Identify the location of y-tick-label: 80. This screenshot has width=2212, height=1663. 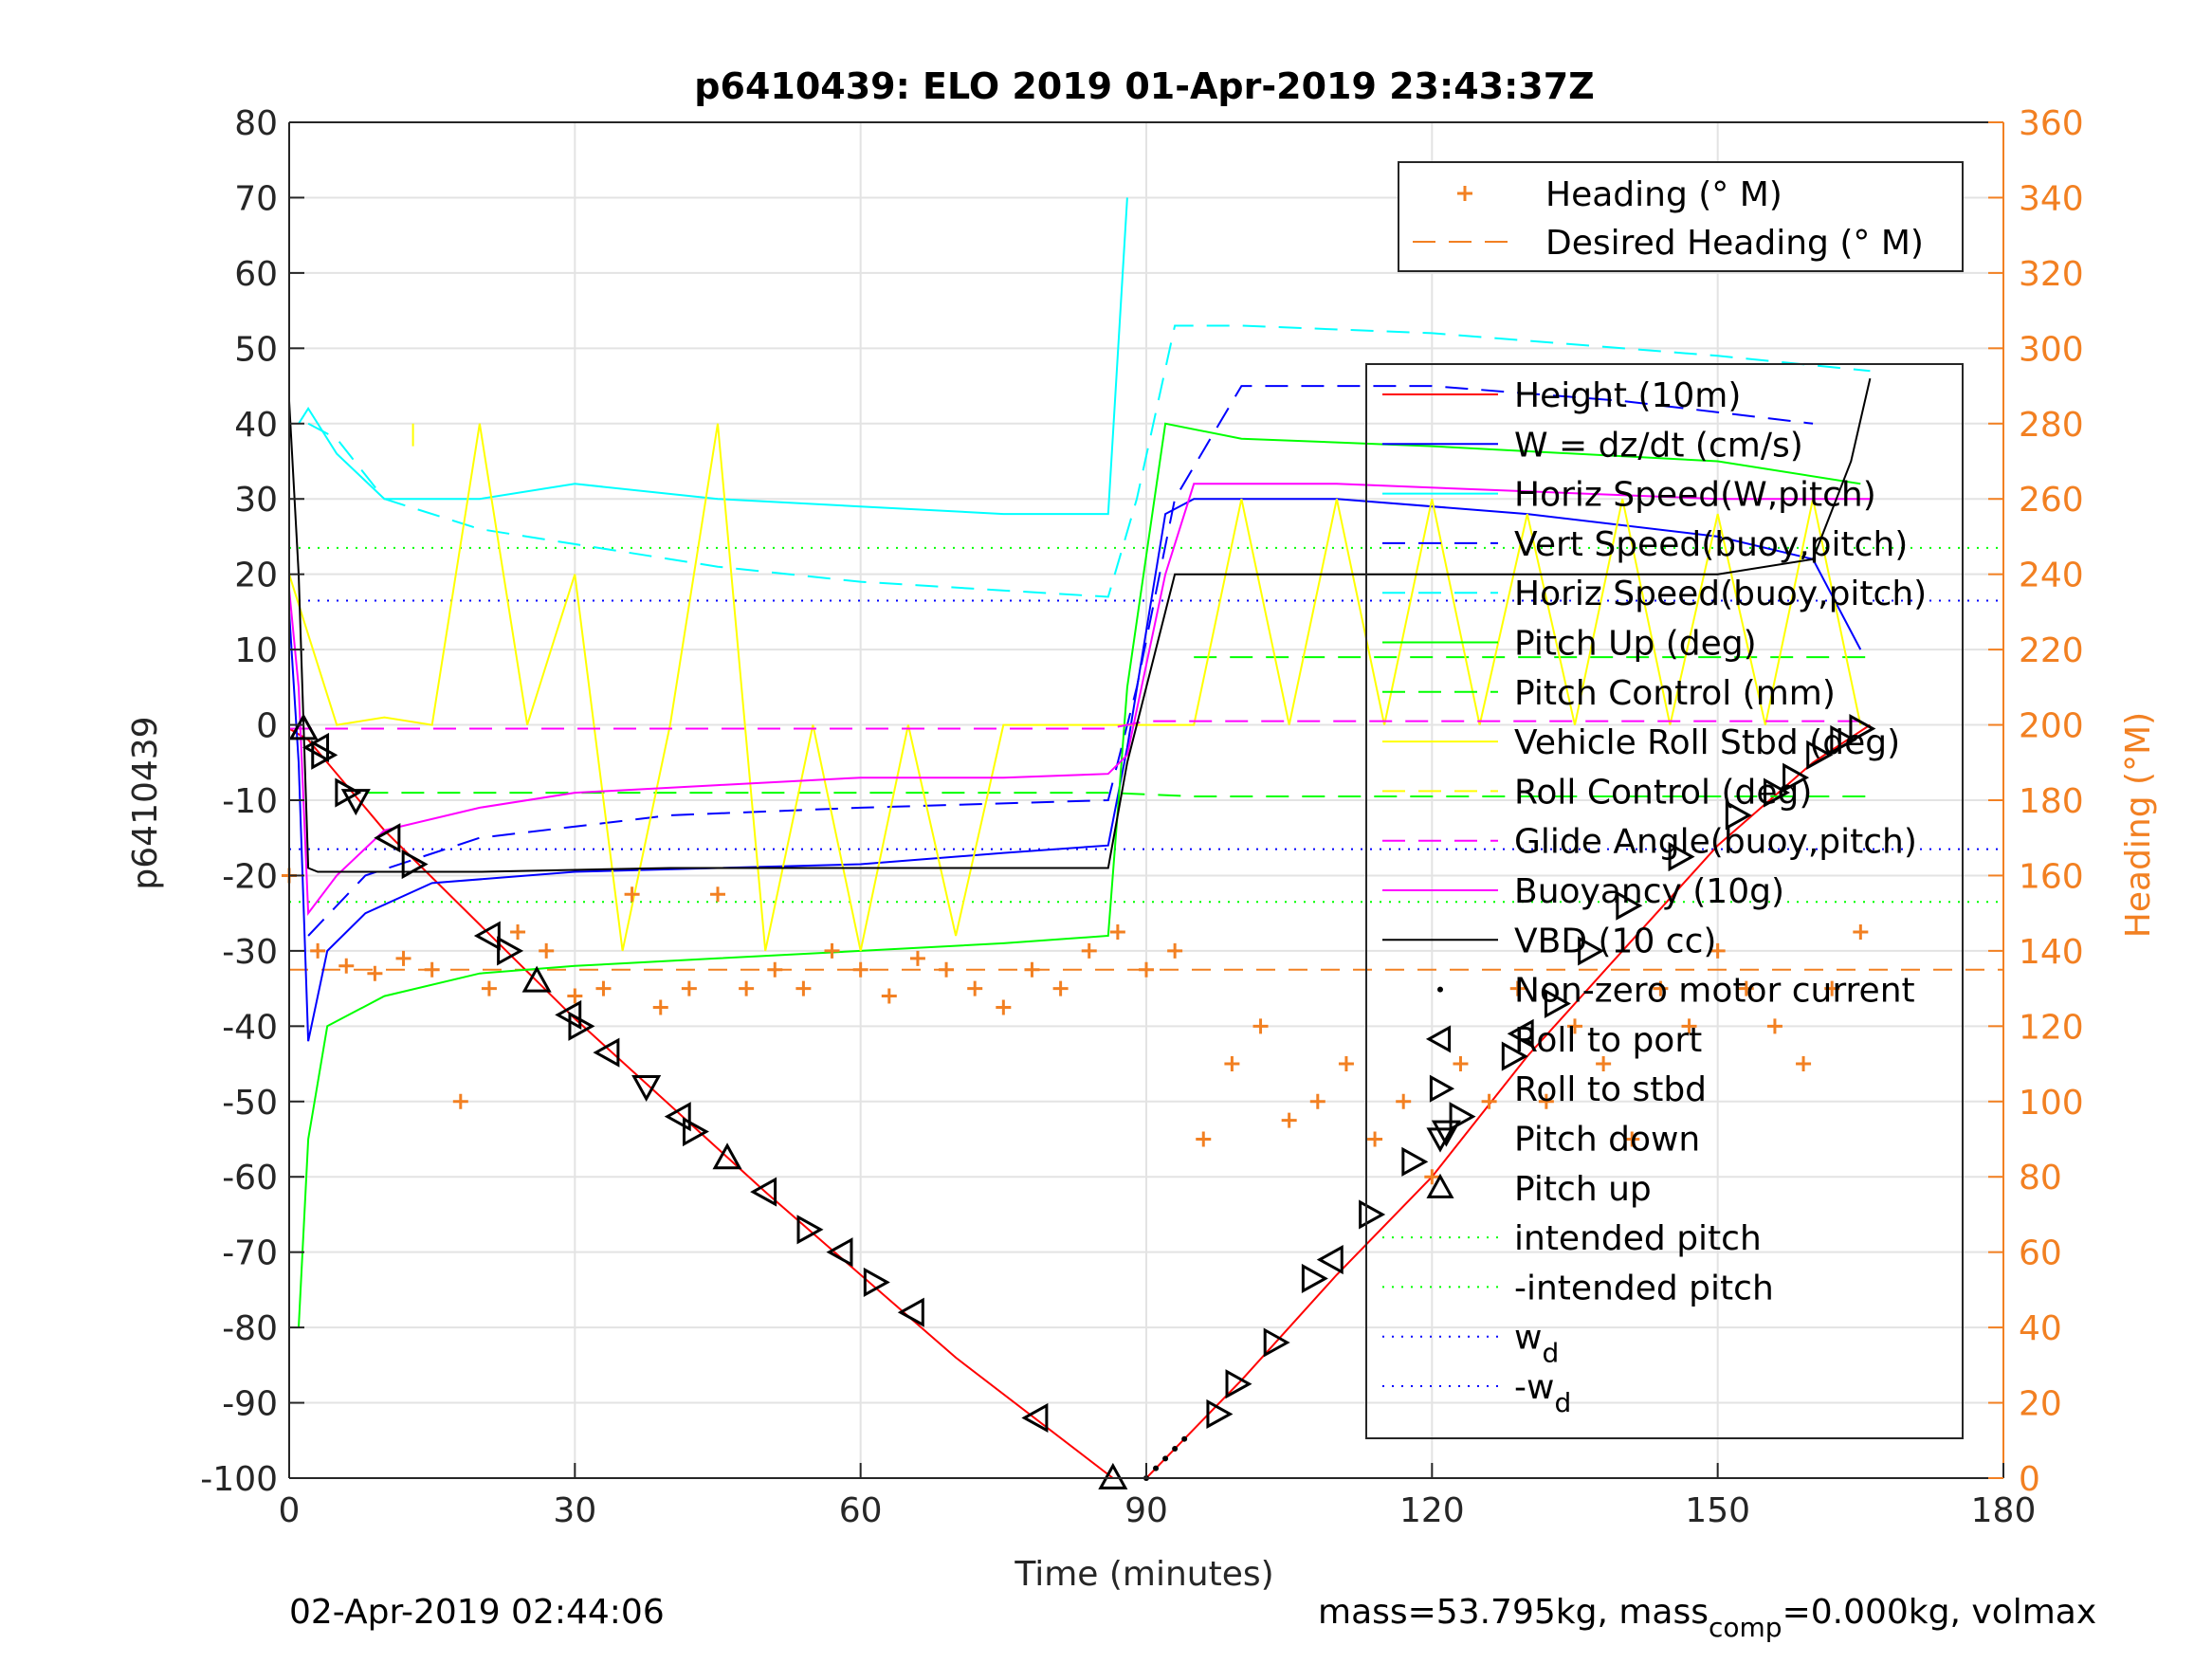
(256, 123).